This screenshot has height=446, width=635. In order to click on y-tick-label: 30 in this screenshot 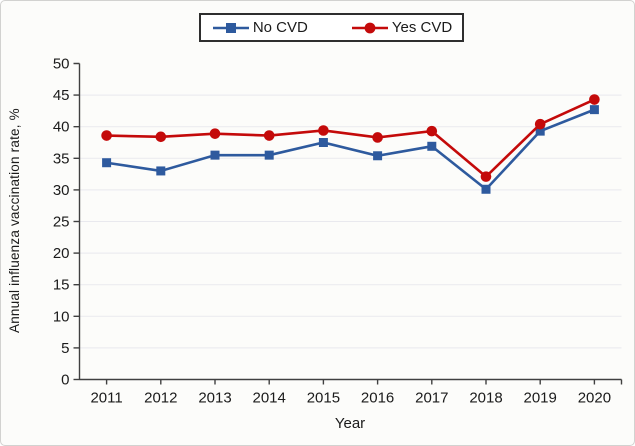, I will do `click(61, 190)`.